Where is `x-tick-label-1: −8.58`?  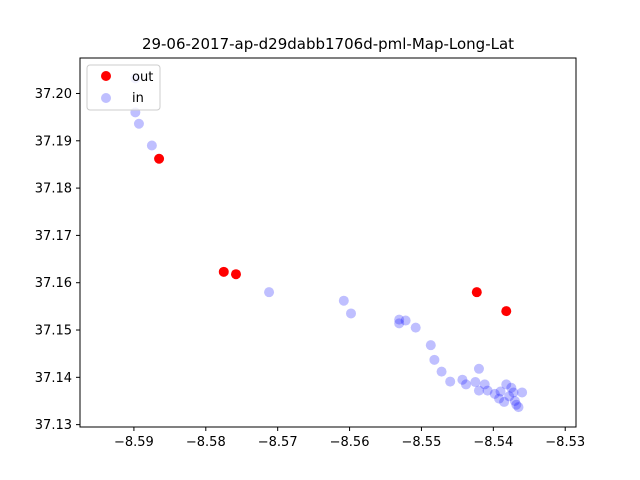 x-tick-label-1: −8.58 is located at coordinates (206, 442).